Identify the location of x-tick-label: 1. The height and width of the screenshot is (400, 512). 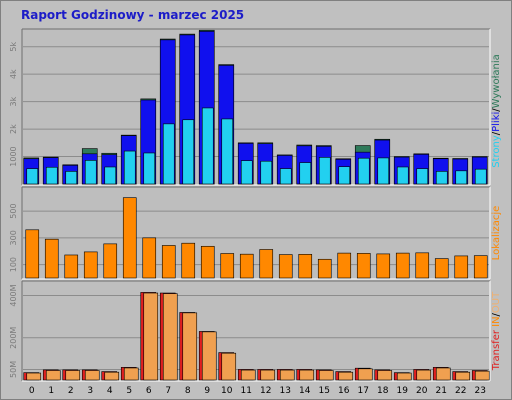
(51, 391).